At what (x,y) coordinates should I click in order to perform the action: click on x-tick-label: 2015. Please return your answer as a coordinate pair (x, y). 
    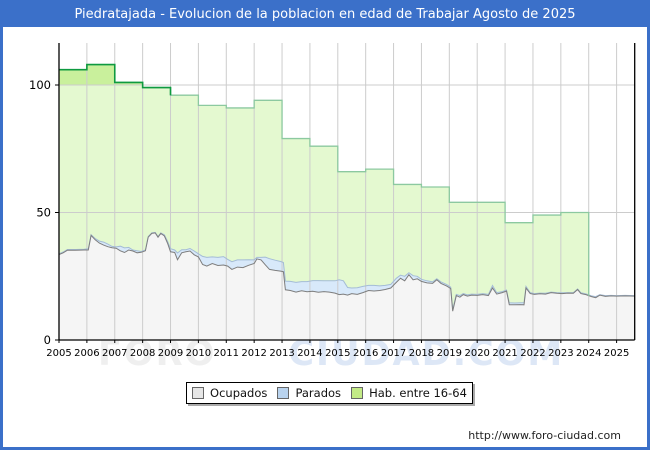
    Looking at the image, I should click on (337, 353).